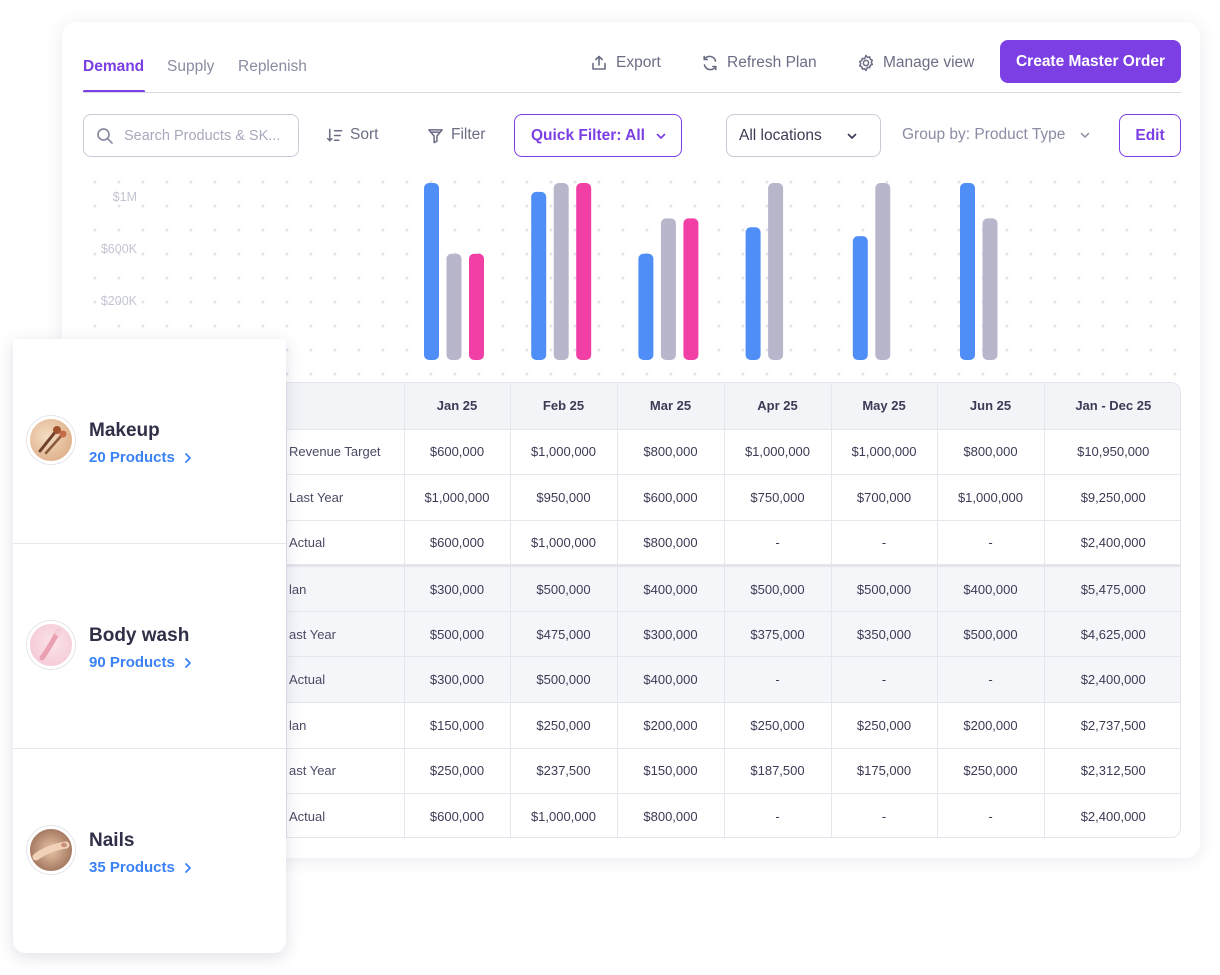 The width and height of the screenshot is (1220, 975). What do you see at coordinates (114, 66) in the screenshot?
I see `tab-demand: Demand` at bounding box center [114, 66].